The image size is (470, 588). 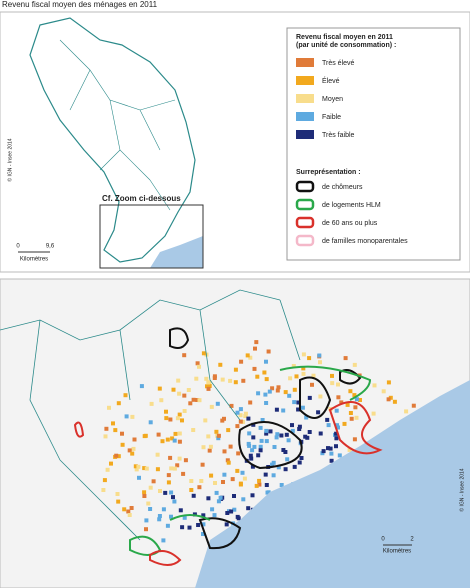 I want to click on legend-label: Moyen, so click(x=332, y=99).